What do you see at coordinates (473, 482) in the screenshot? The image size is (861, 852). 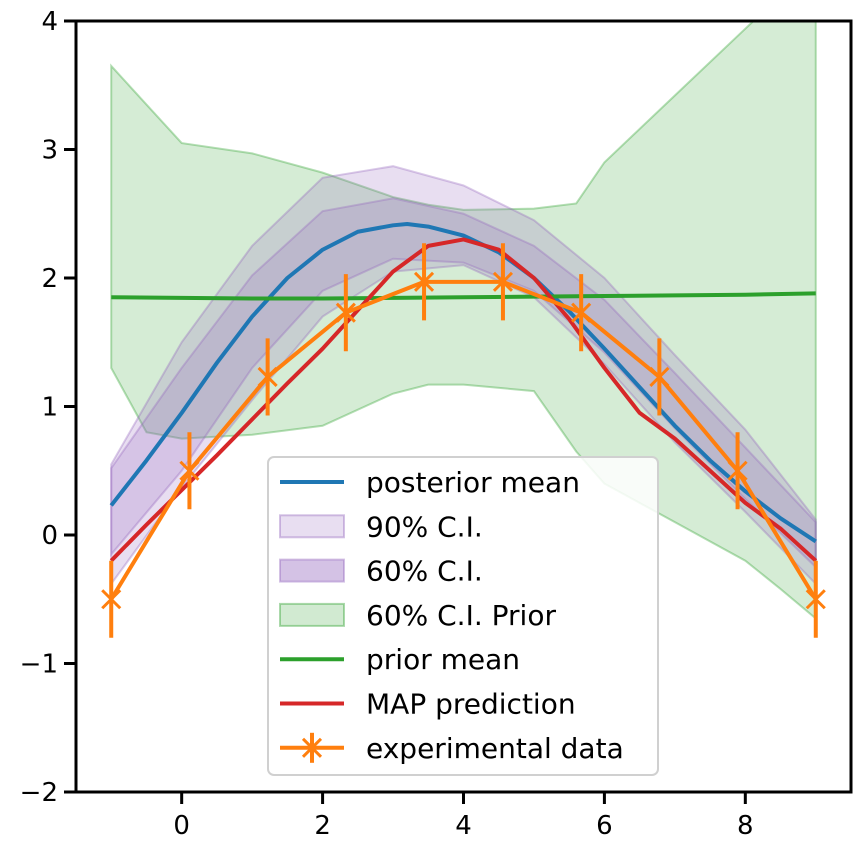 I see `legend-label: posterior mean` at bounding box center [473, 482].